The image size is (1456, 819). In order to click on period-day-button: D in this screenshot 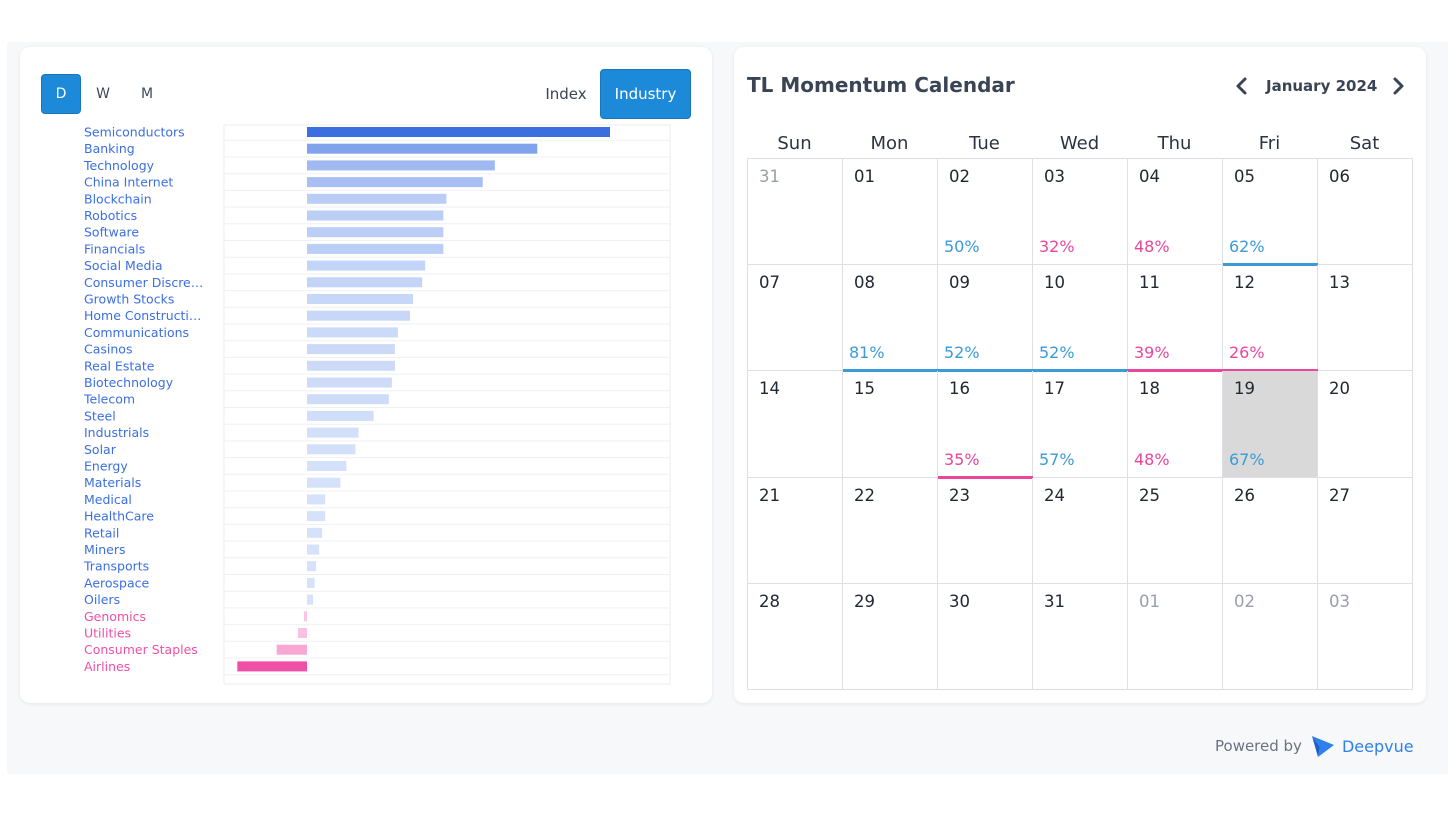, I will do `click(61, 94)`.